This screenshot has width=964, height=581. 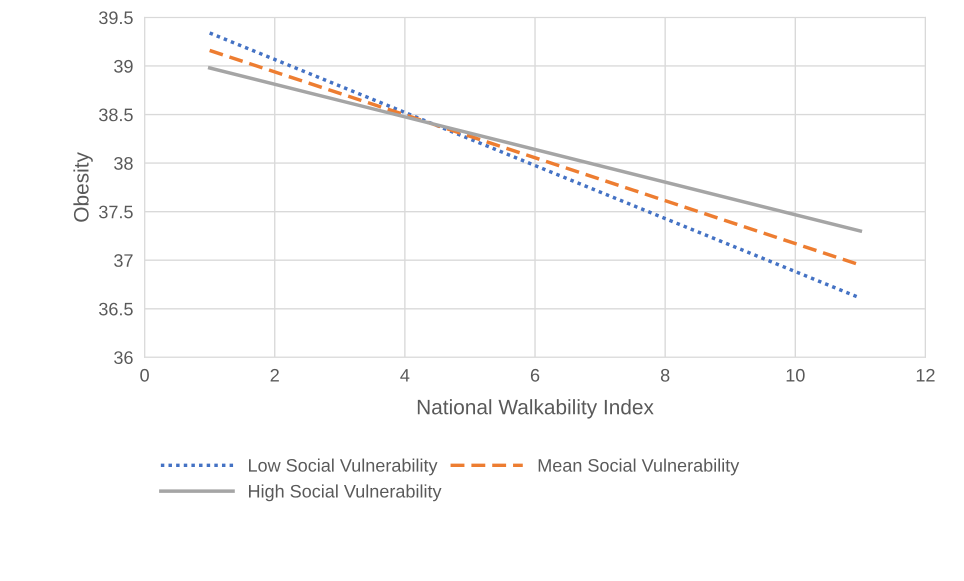 I want to click on y-tick-label: 36, so click(x=123, y=357).